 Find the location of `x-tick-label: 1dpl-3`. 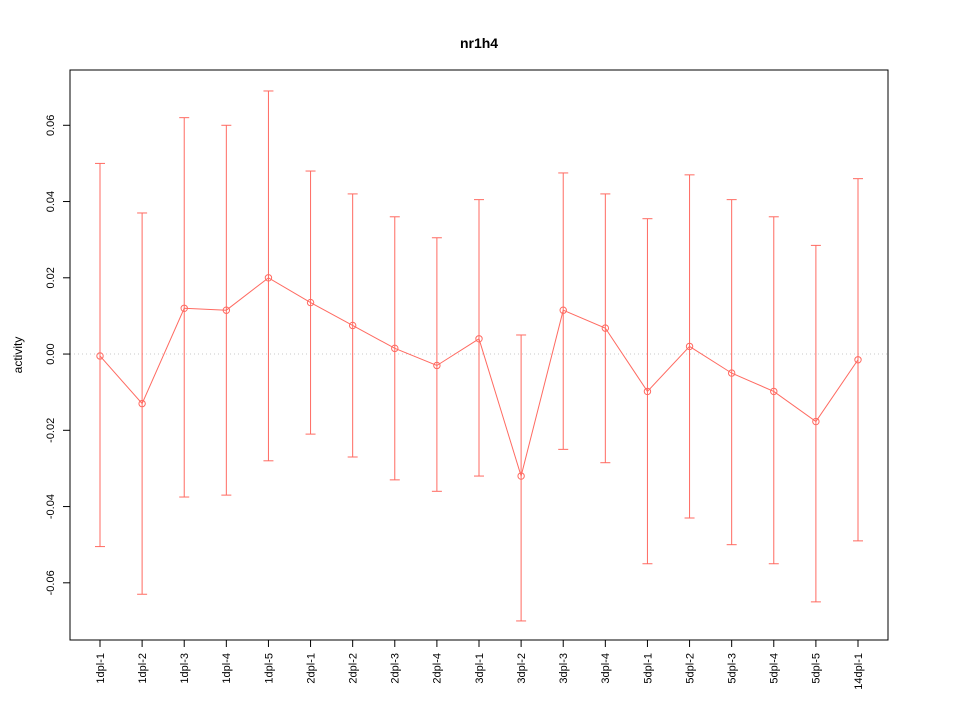

x-tick-label: 1dpl-3 is located at coordinates (185, 668).